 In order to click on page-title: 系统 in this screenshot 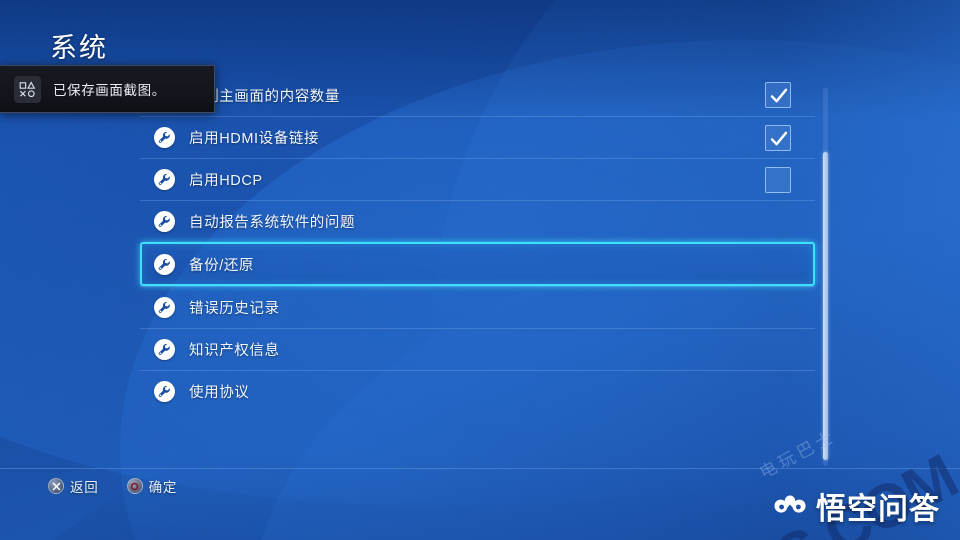, I will do `click(79, 48)`.